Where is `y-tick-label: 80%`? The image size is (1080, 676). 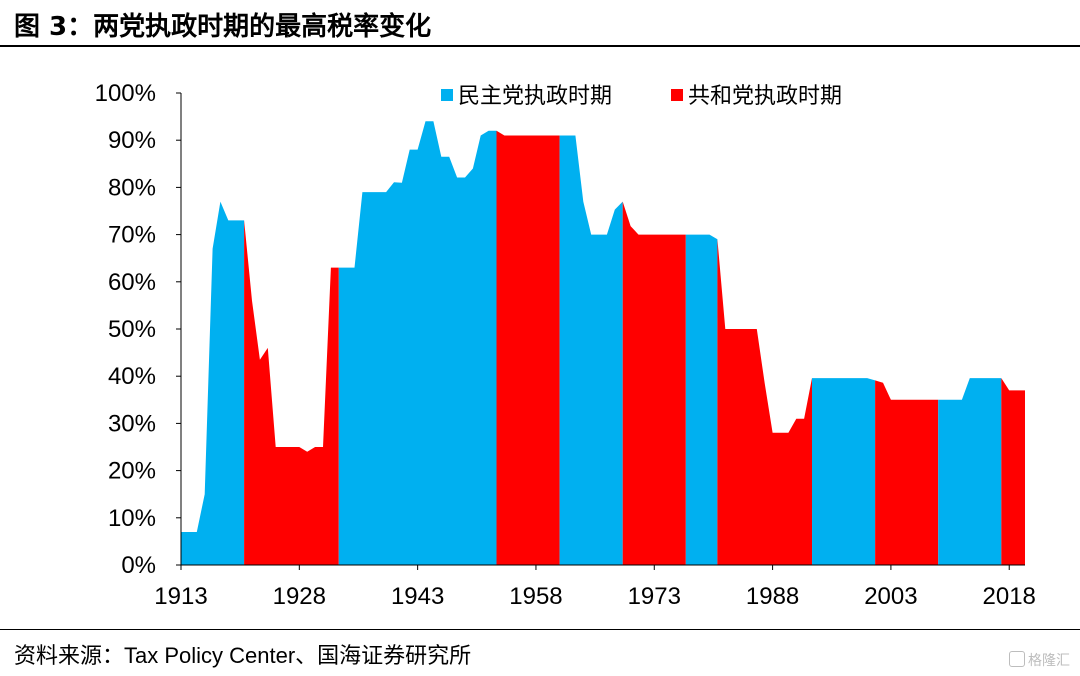 y-tick-label: 80% is located at coordinates (132, 187).